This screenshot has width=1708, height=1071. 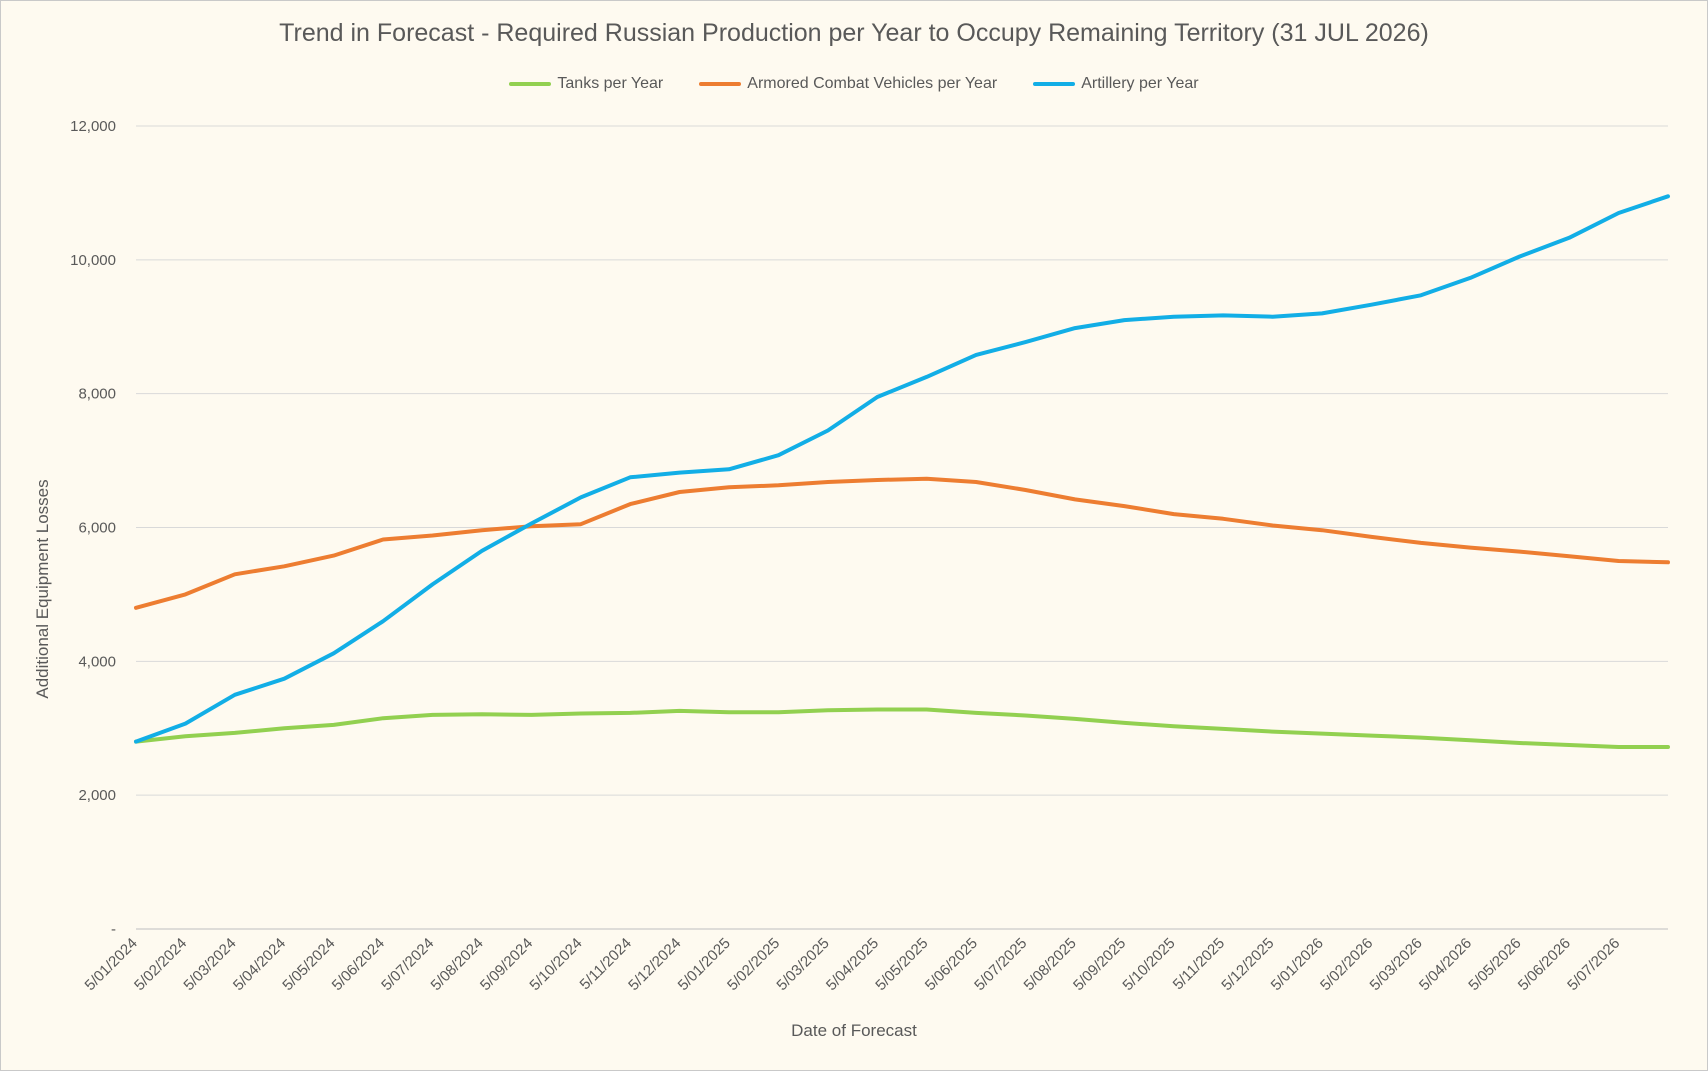 What do you see at coordinates (308, 964) in the screenshot?
I see `x-tick-label: 5/05/2024` at bounding box center [308, 964].